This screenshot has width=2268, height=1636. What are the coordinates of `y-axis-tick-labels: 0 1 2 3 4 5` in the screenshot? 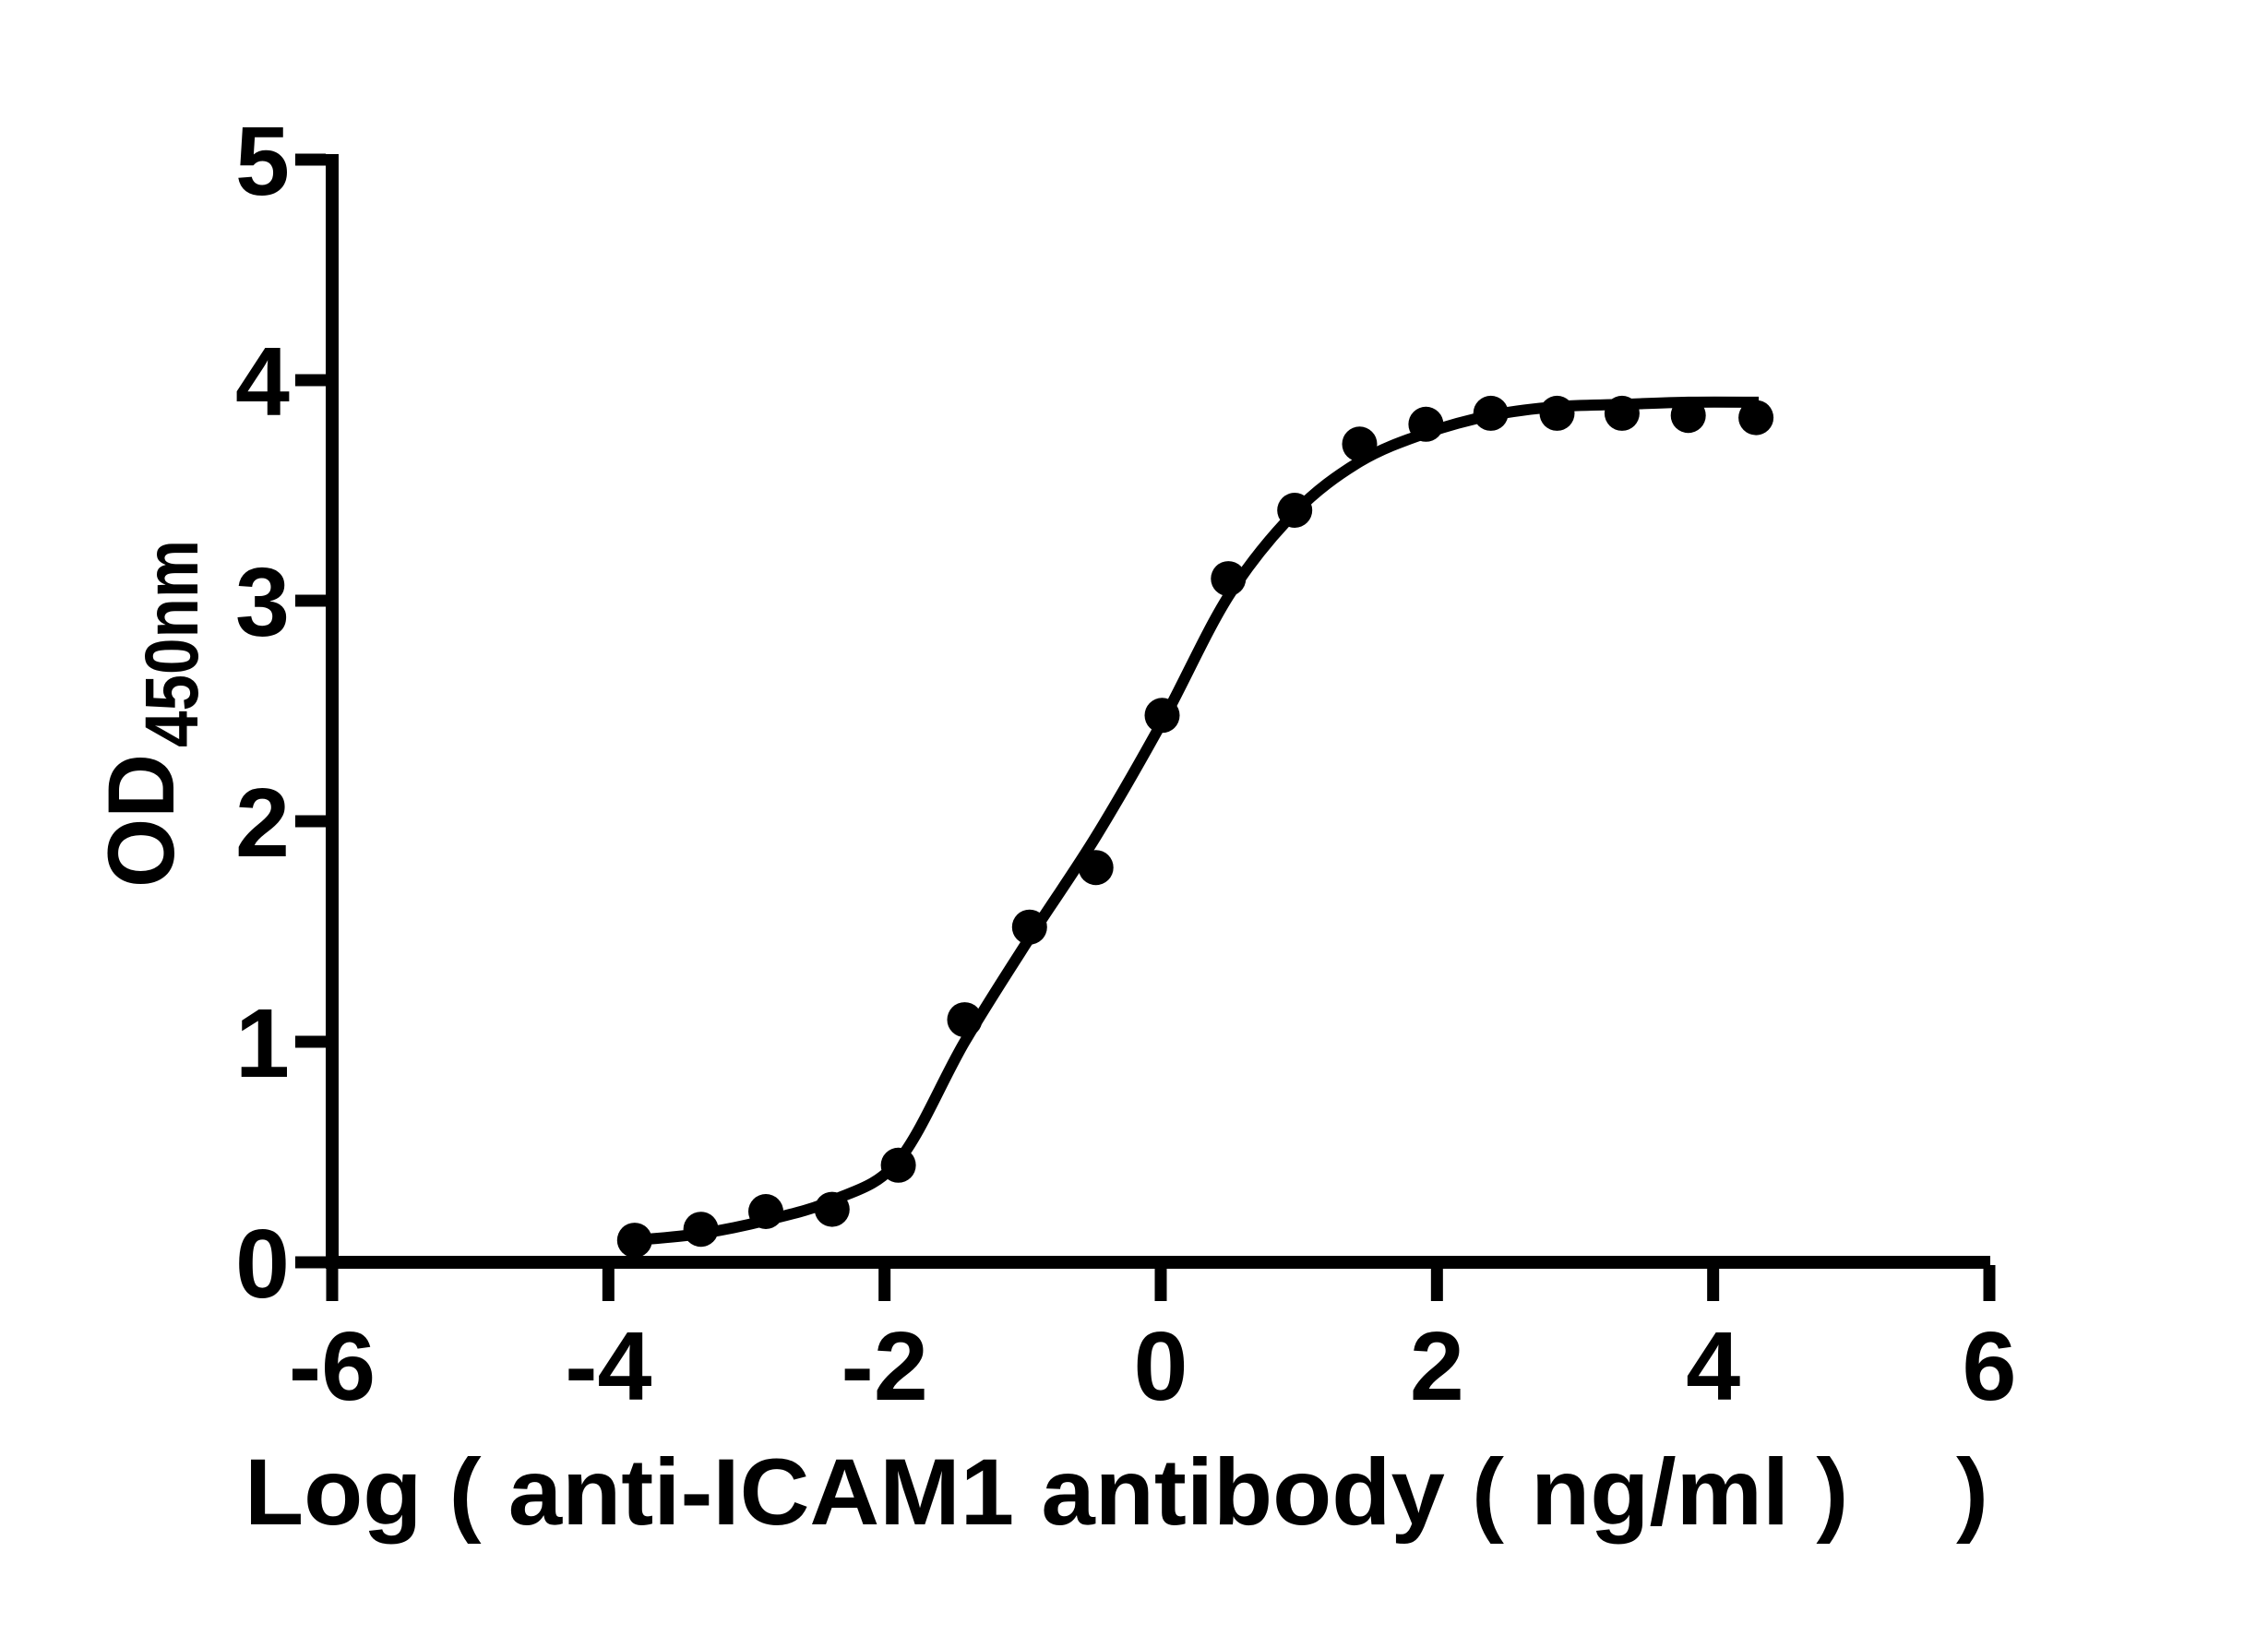 It's located at (262, 713).